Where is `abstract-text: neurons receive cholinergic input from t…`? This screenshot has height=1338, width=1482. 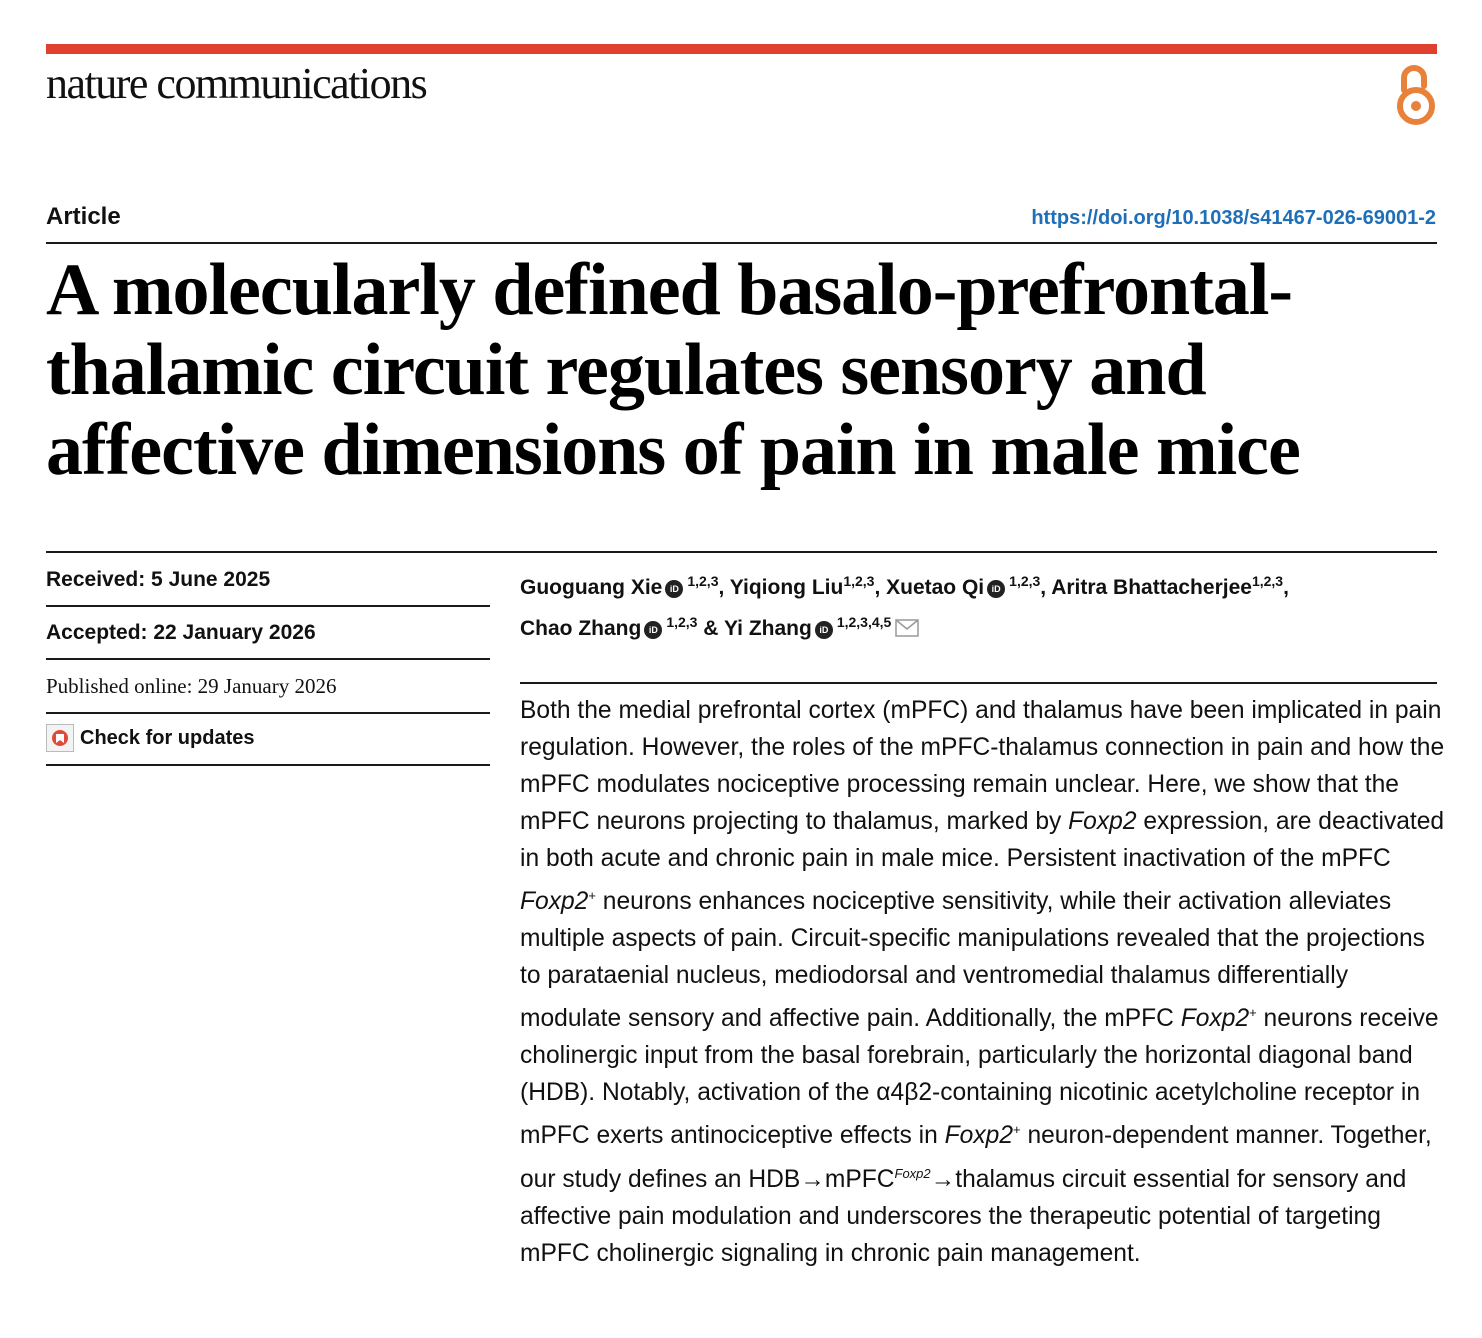 abstract-text: neurons receive cholinergic input from t… is located at coordinates (979, 1077).